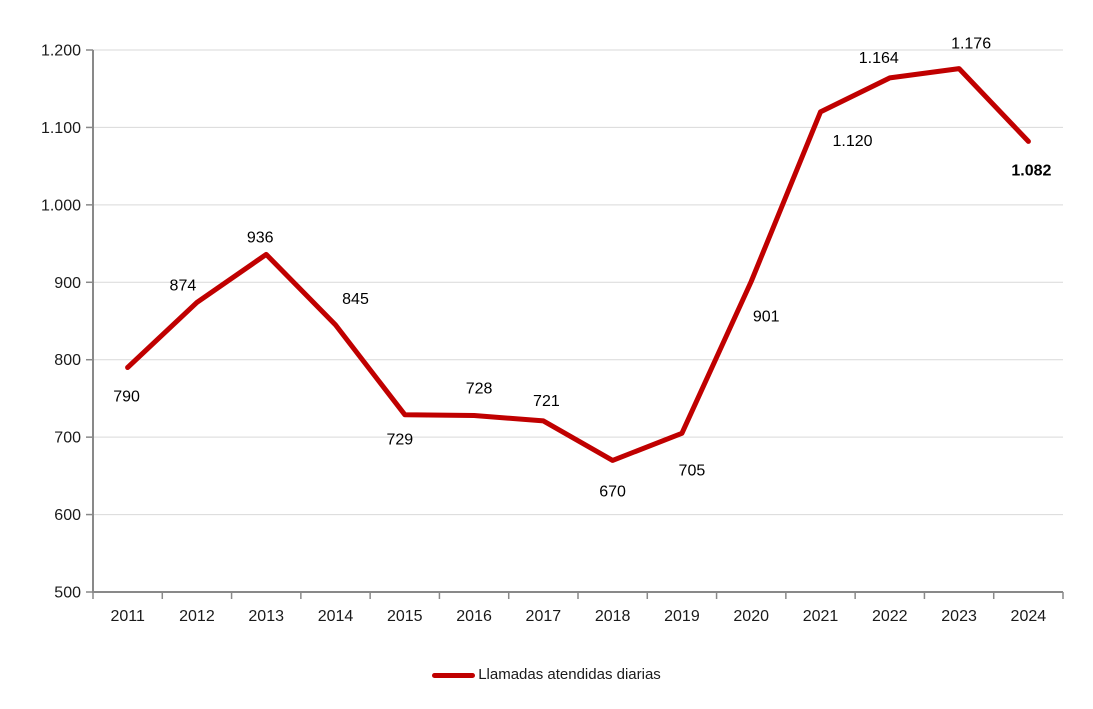 Image resolution: width=1093 pixels, height=709 pixels. Describe the element at coordinates (766, 317) in the screenshot. I see `data-label: 901` at that location.